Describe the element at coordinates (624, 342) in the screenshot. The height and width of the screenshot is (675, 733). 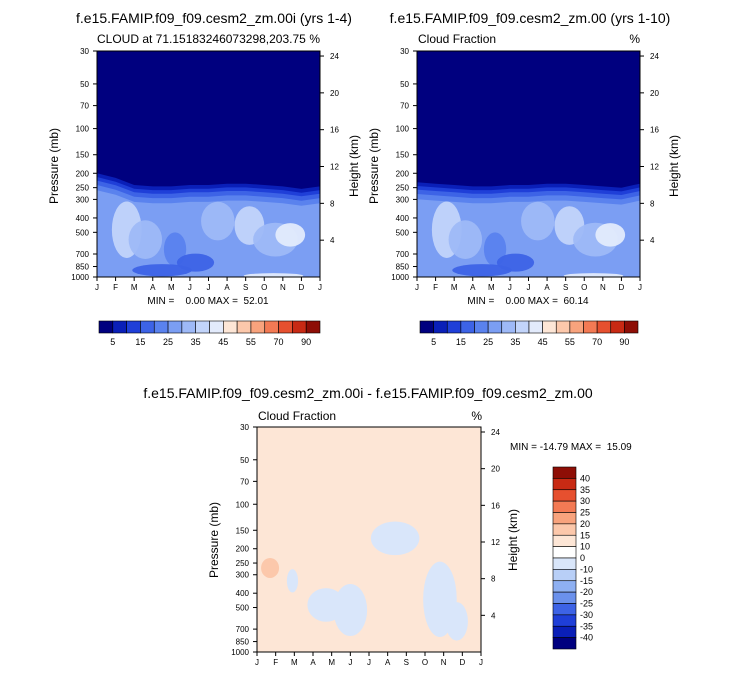
I see `colorbar-label: 90` at that location.